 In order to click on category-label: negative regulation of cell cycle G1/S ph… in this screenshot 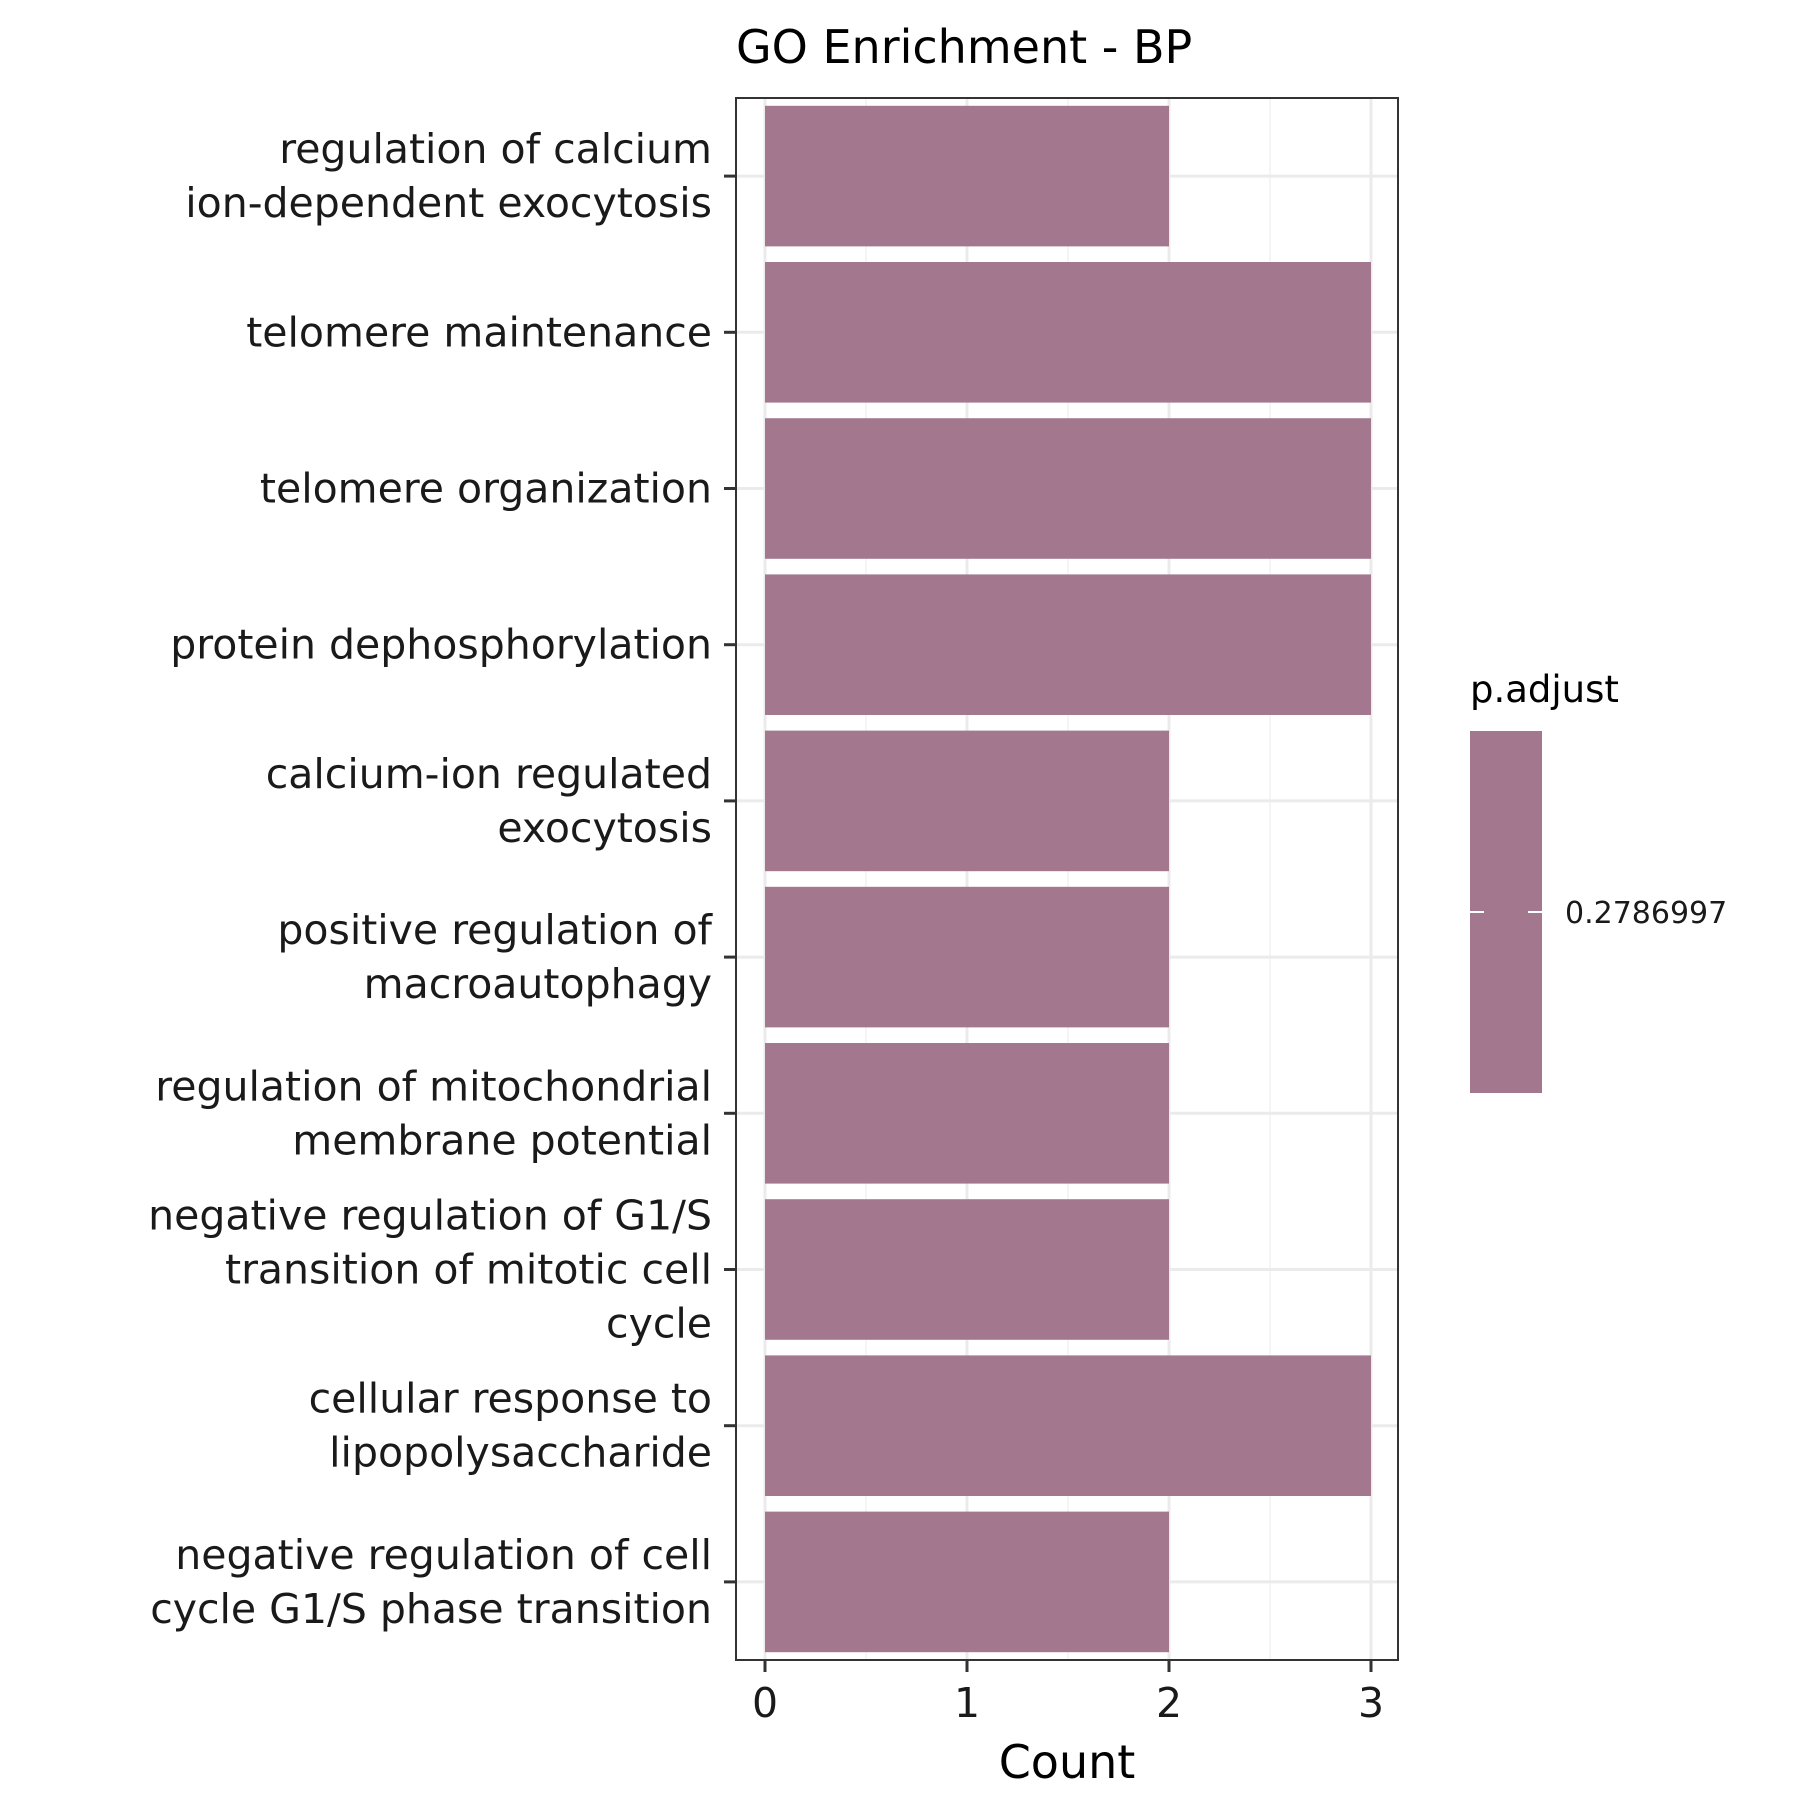, I will do `click(431, 1582)`.